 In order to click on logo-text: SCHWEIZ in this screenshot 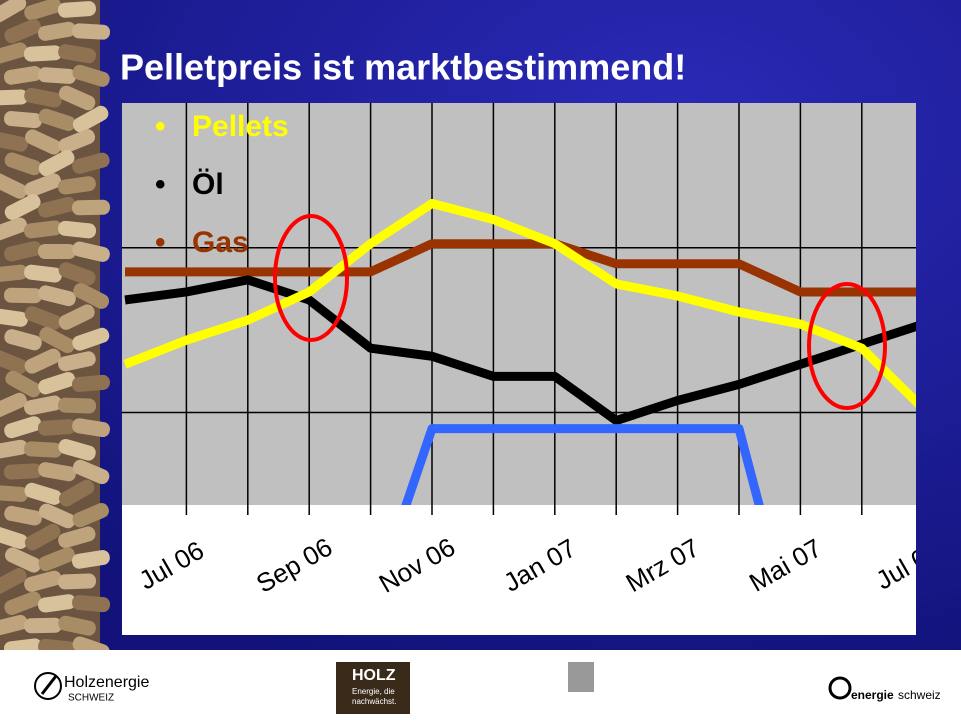, I will do `click(91, 698)`.